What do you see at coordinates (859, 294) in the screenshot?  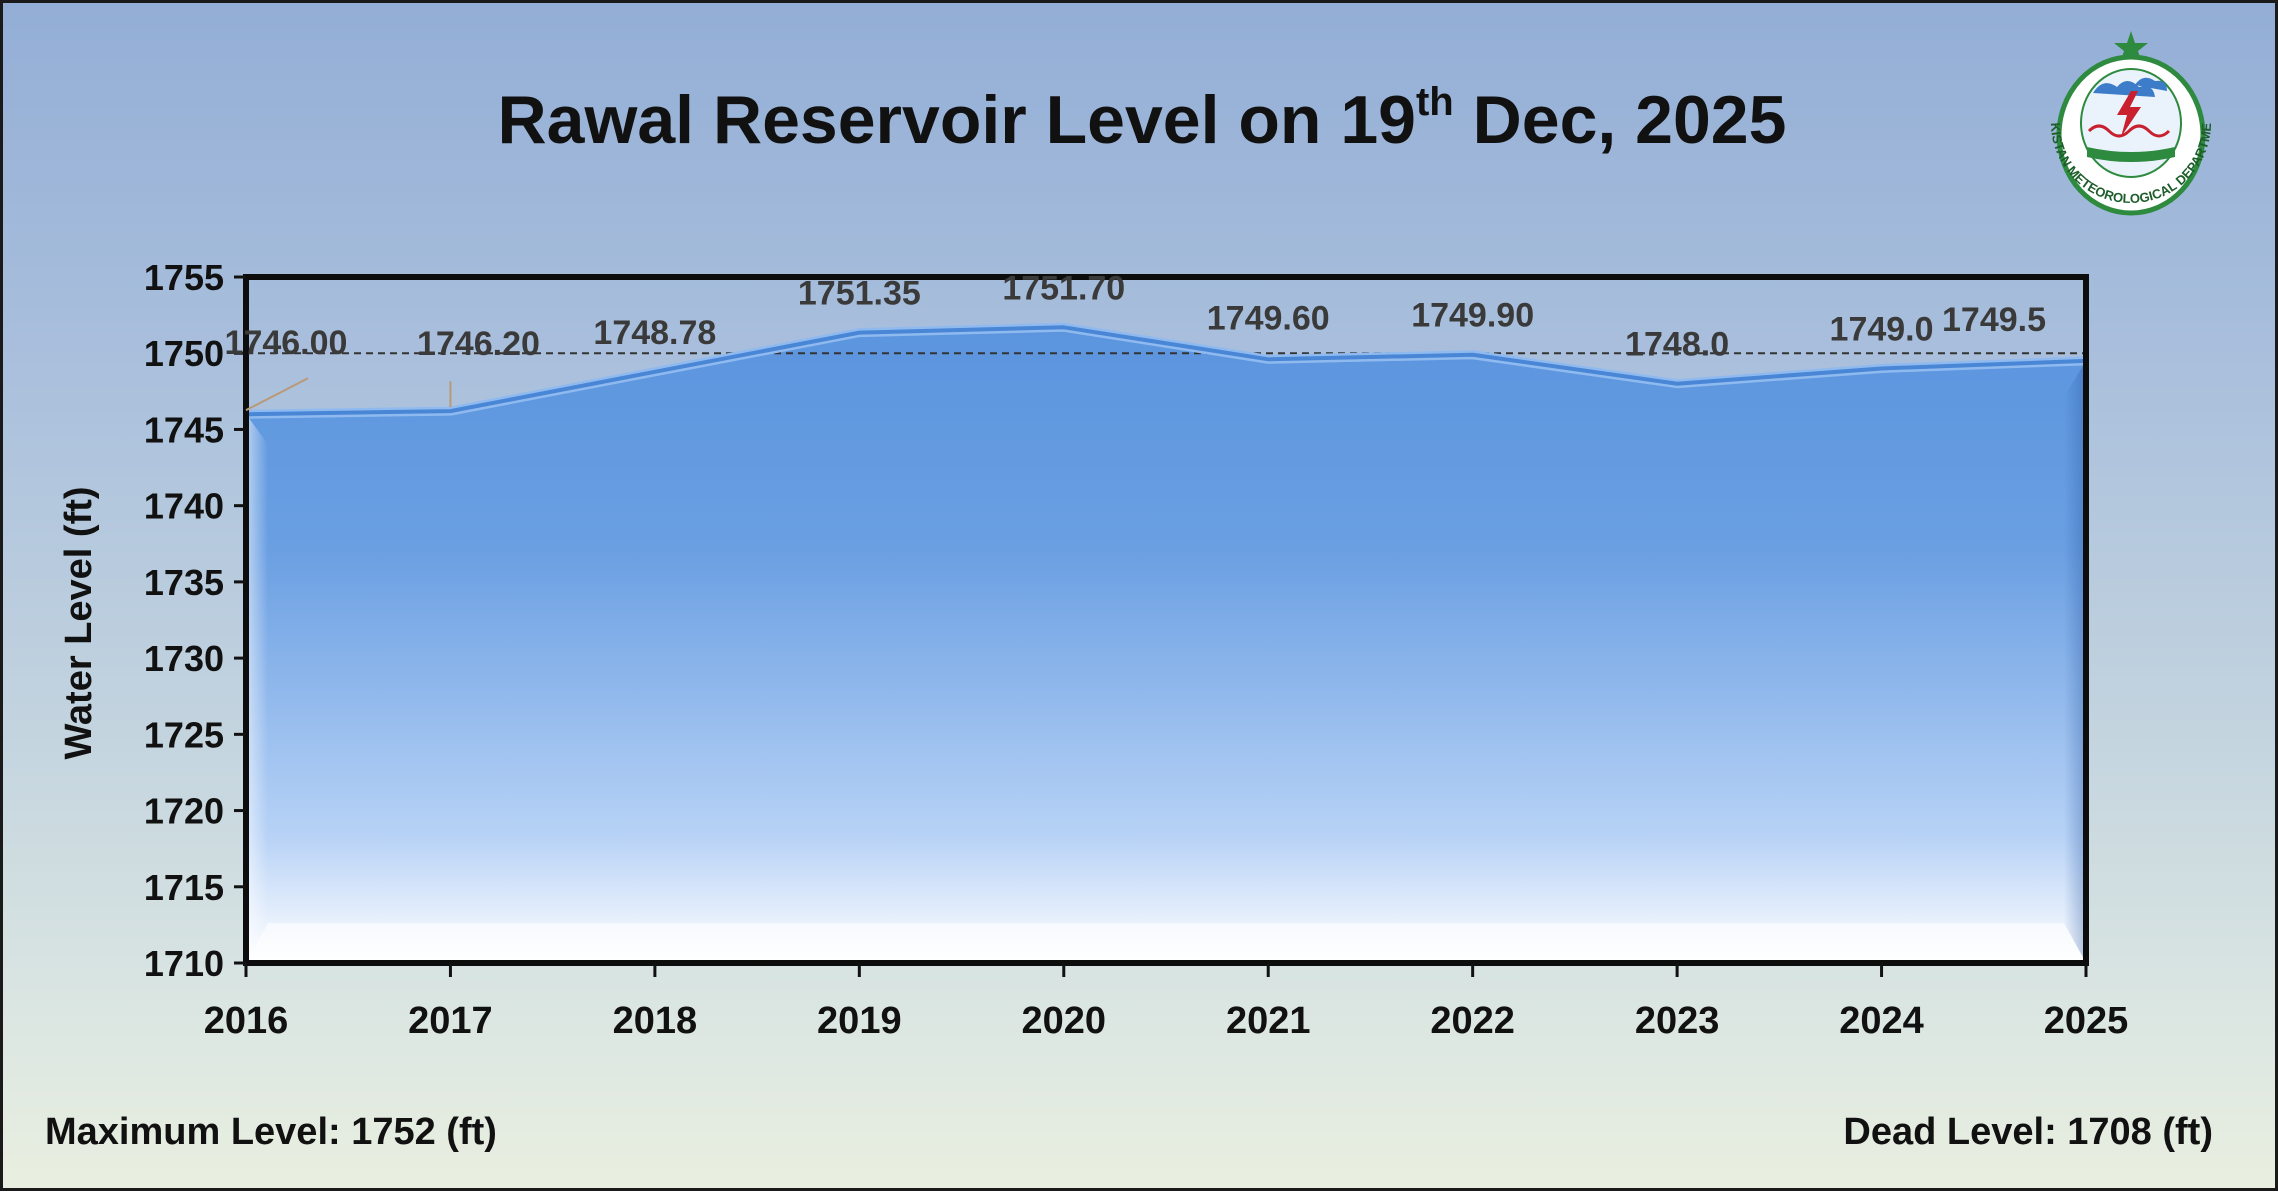 I see `data-label: 1751.35` at bounding box center [859, 294].